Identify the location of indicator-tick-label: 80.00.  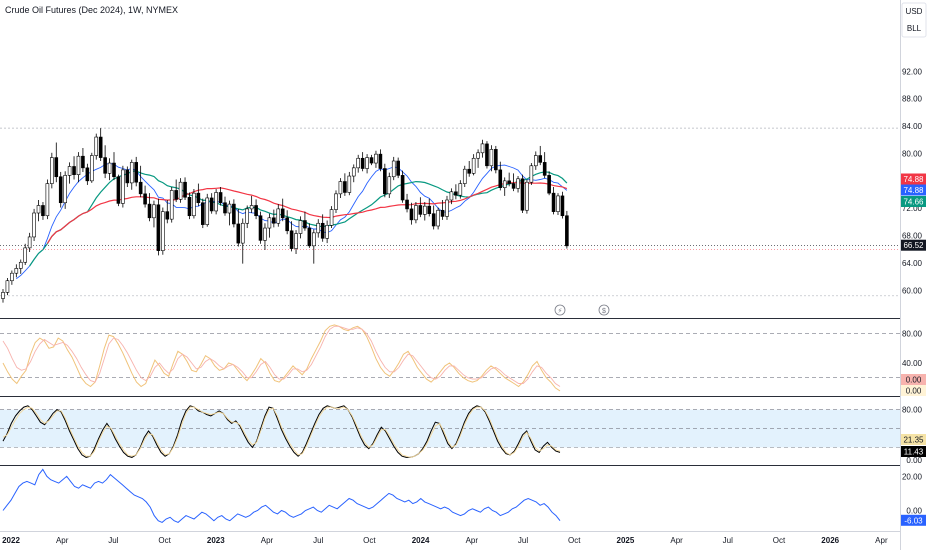
(912, 334).